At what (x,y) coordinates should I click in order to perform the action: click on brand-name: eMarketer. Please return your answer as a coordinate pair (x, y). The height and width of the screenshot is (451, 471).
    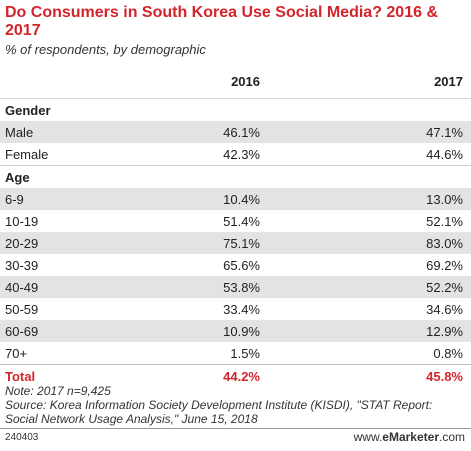
    Looking at the image, I should click on (410, 437).